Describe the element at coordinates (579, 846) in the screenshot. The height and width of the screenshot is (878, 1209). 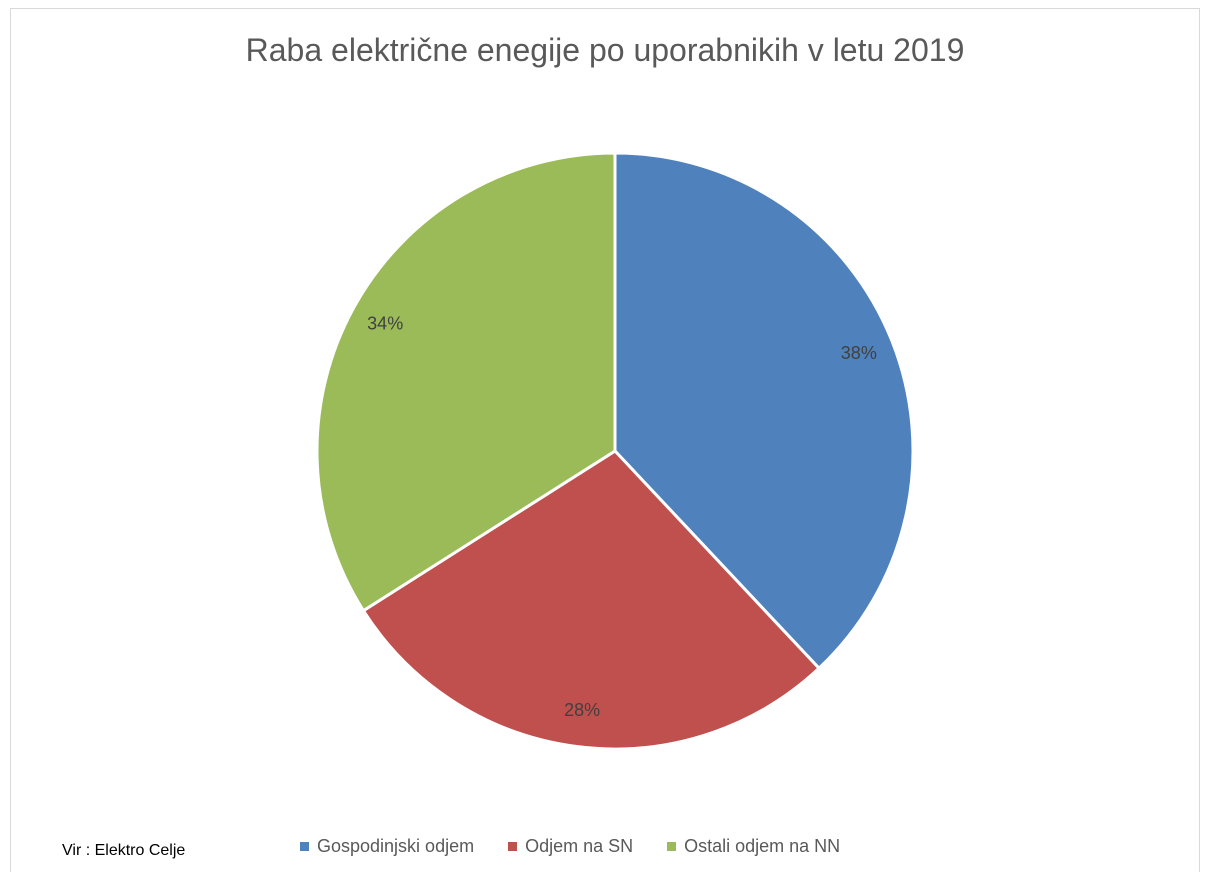
I see `legend-label: Odjem na SN` at that location.